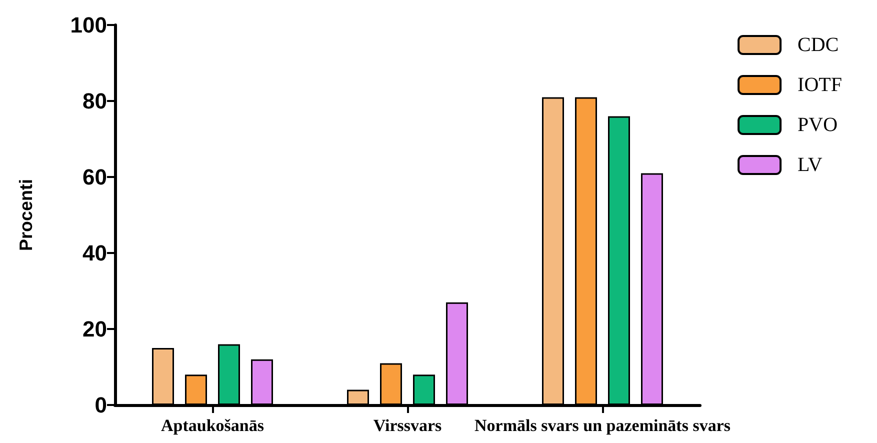  I want to click on legend-label: CDC, so click(818, 45).